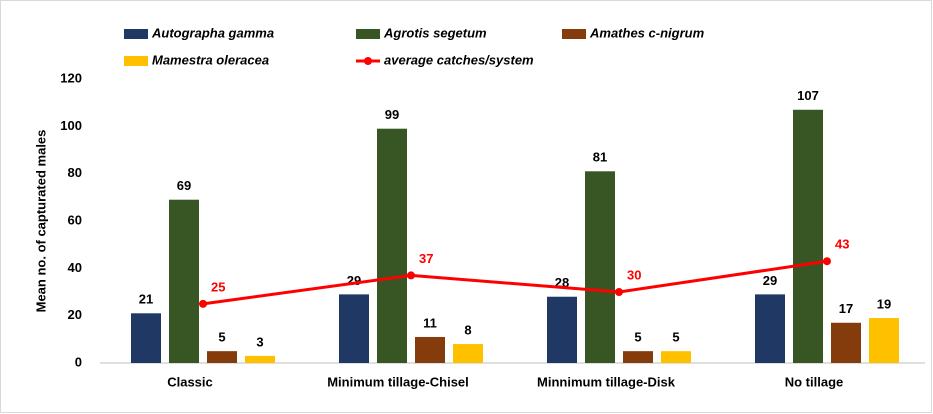  I want to click on line-label: 43, so click(842, 244).